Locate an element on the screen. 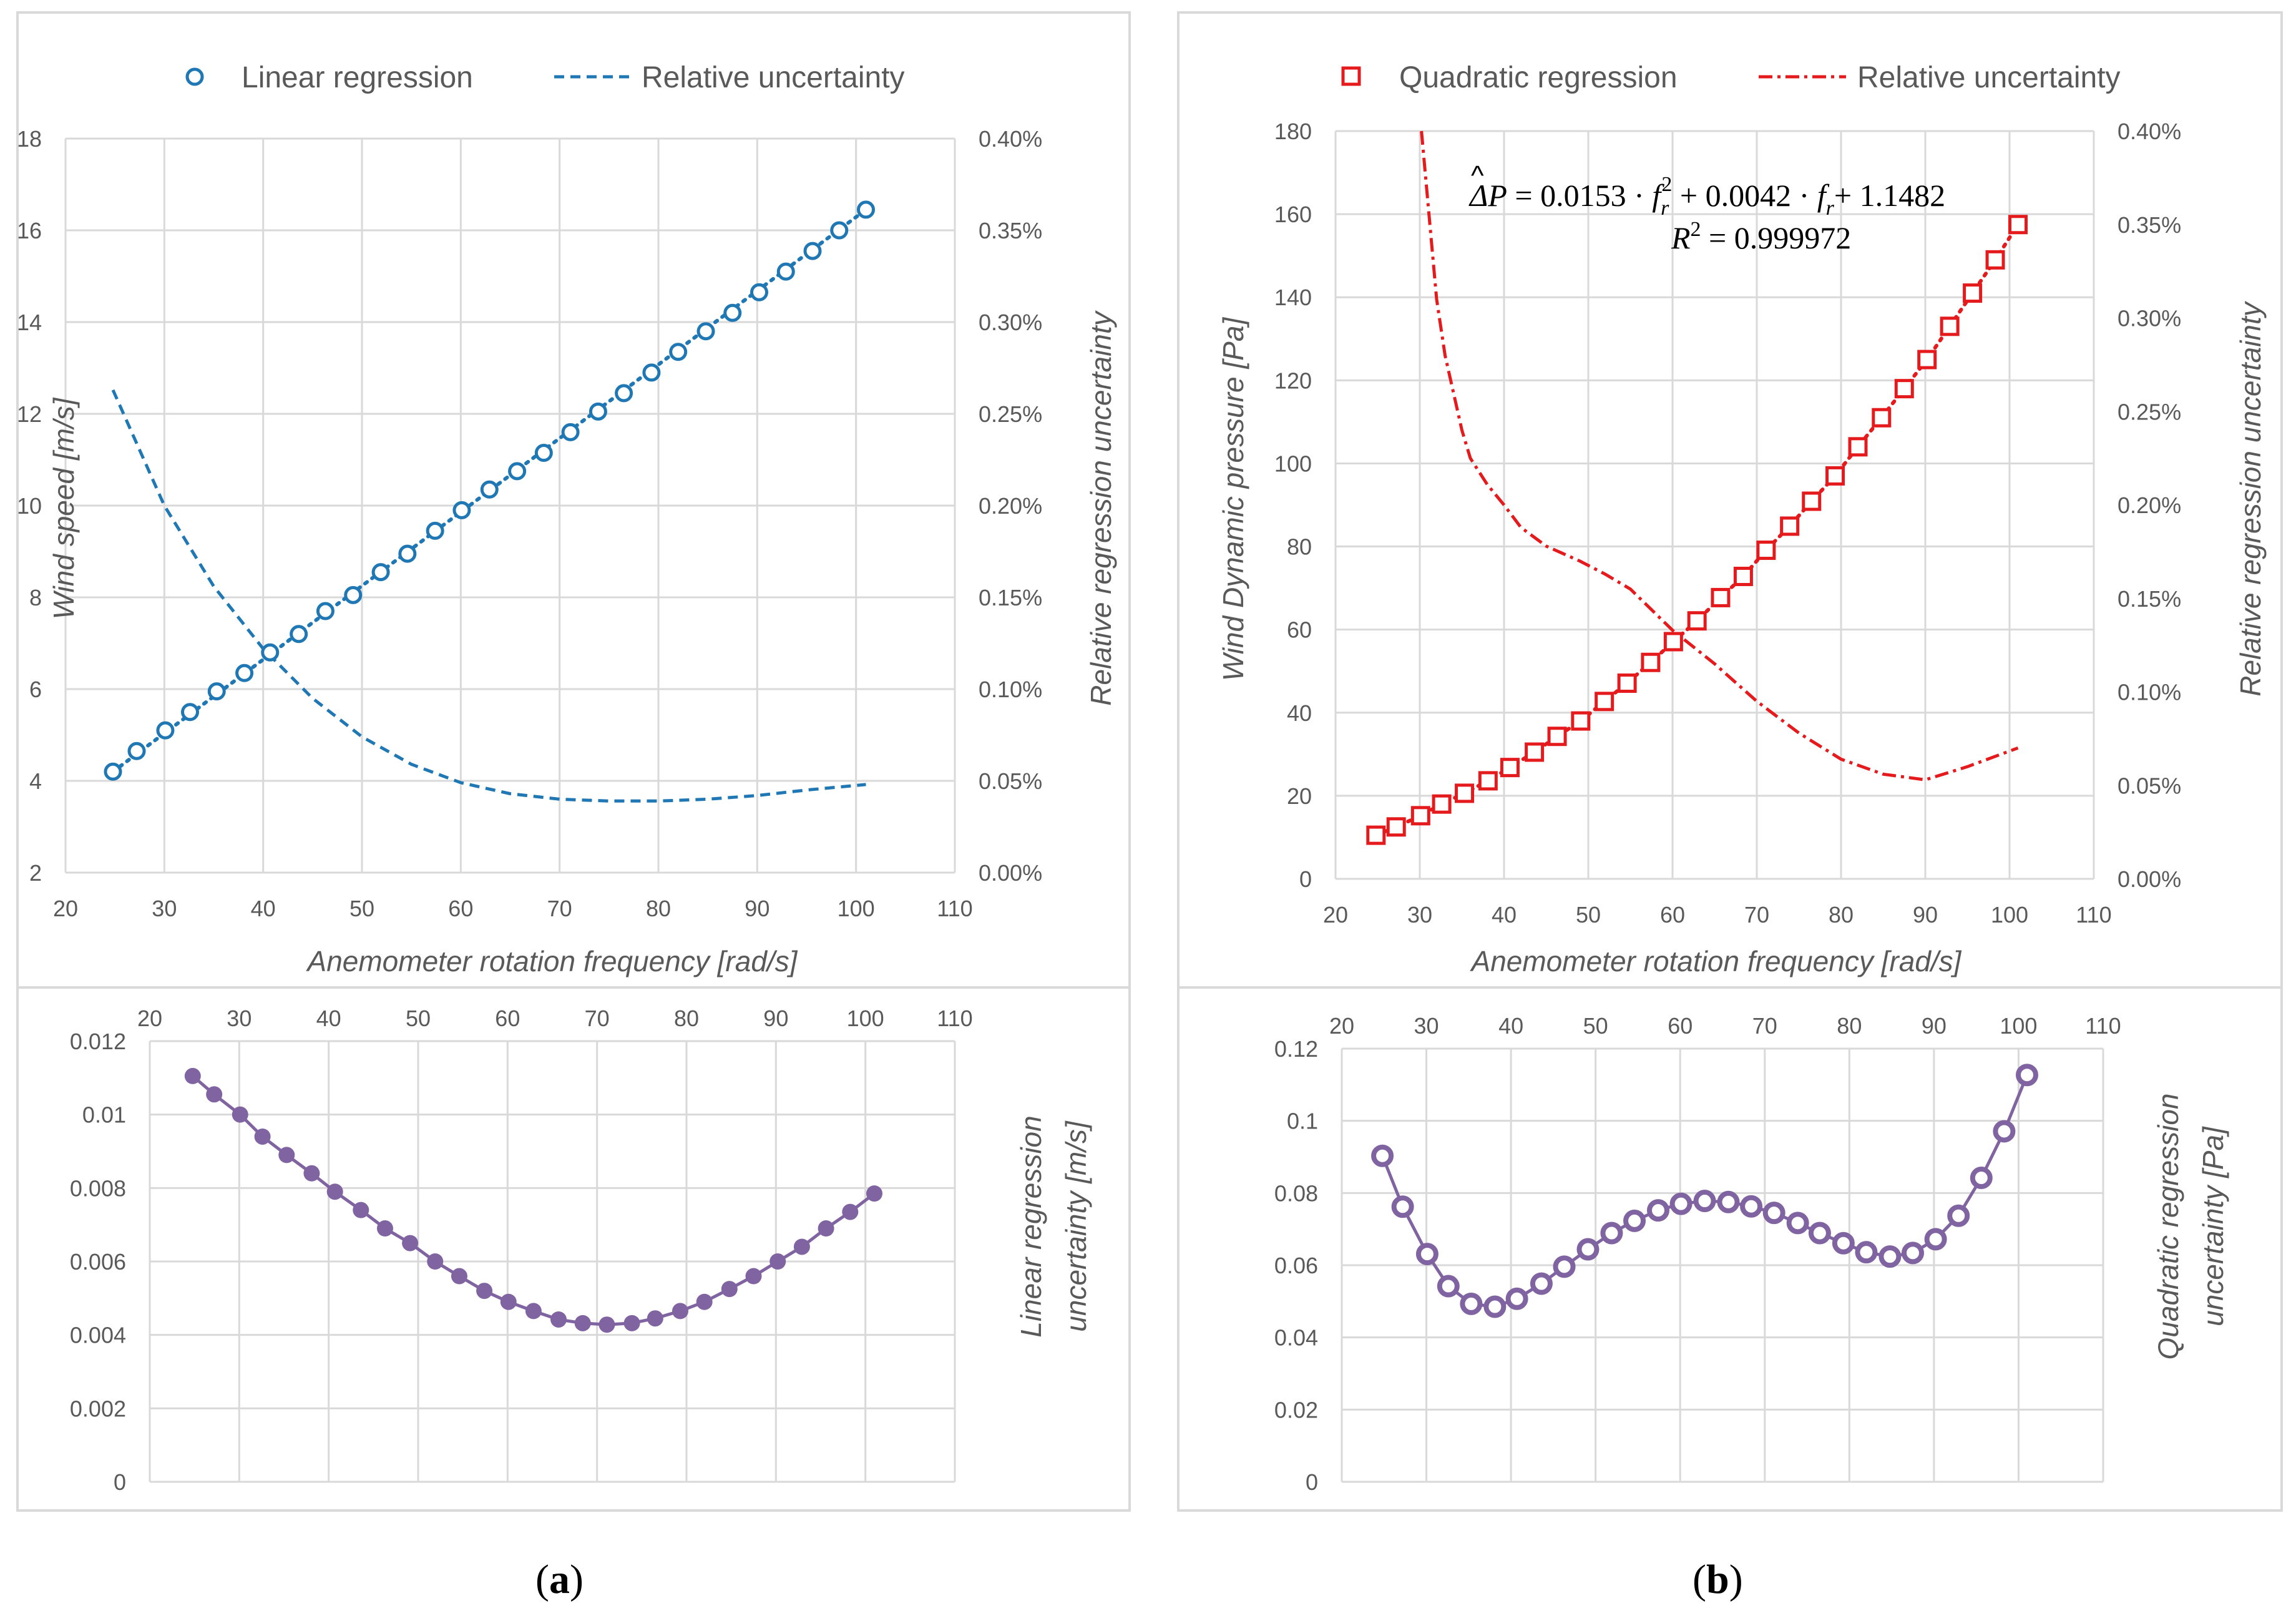 Image resolution: width=2296 pixels, height=1616 pixels. eq-eq: = is located at coordinates (1523, 195).